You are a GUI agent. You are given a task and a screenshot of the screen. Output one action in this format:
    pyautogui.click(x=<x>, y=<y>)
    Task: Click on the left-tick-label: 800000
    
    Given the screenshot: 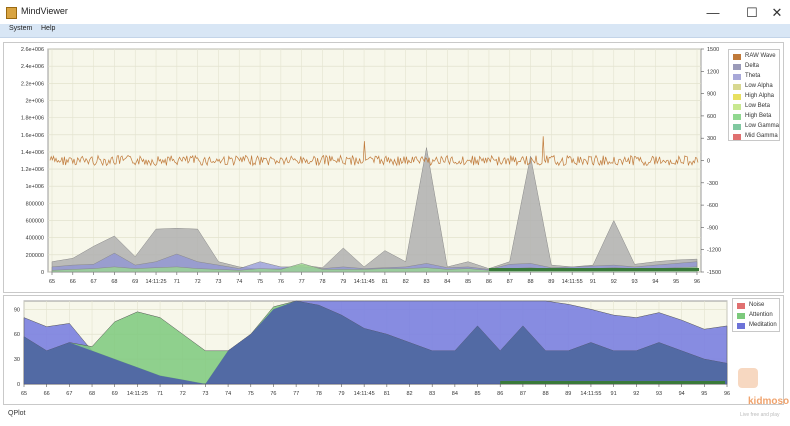 What is the action you would take?
    pyautogui.click(x=35, y=204)
    